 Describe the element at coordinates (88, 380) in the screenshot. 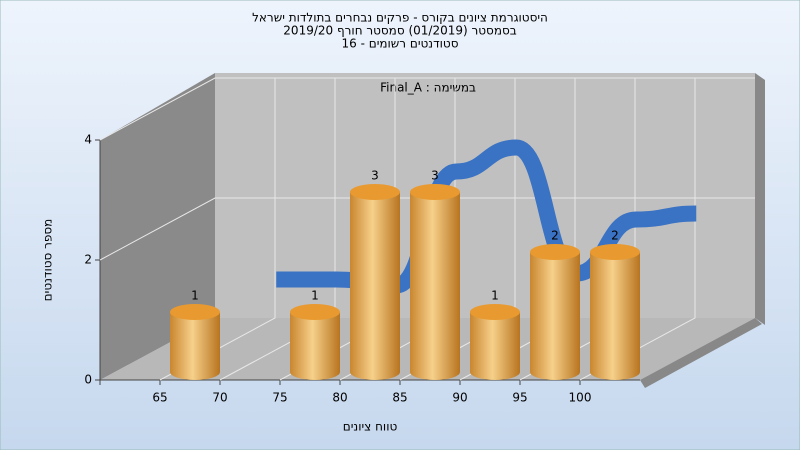

I see `y-tick-label: 0` at that location.